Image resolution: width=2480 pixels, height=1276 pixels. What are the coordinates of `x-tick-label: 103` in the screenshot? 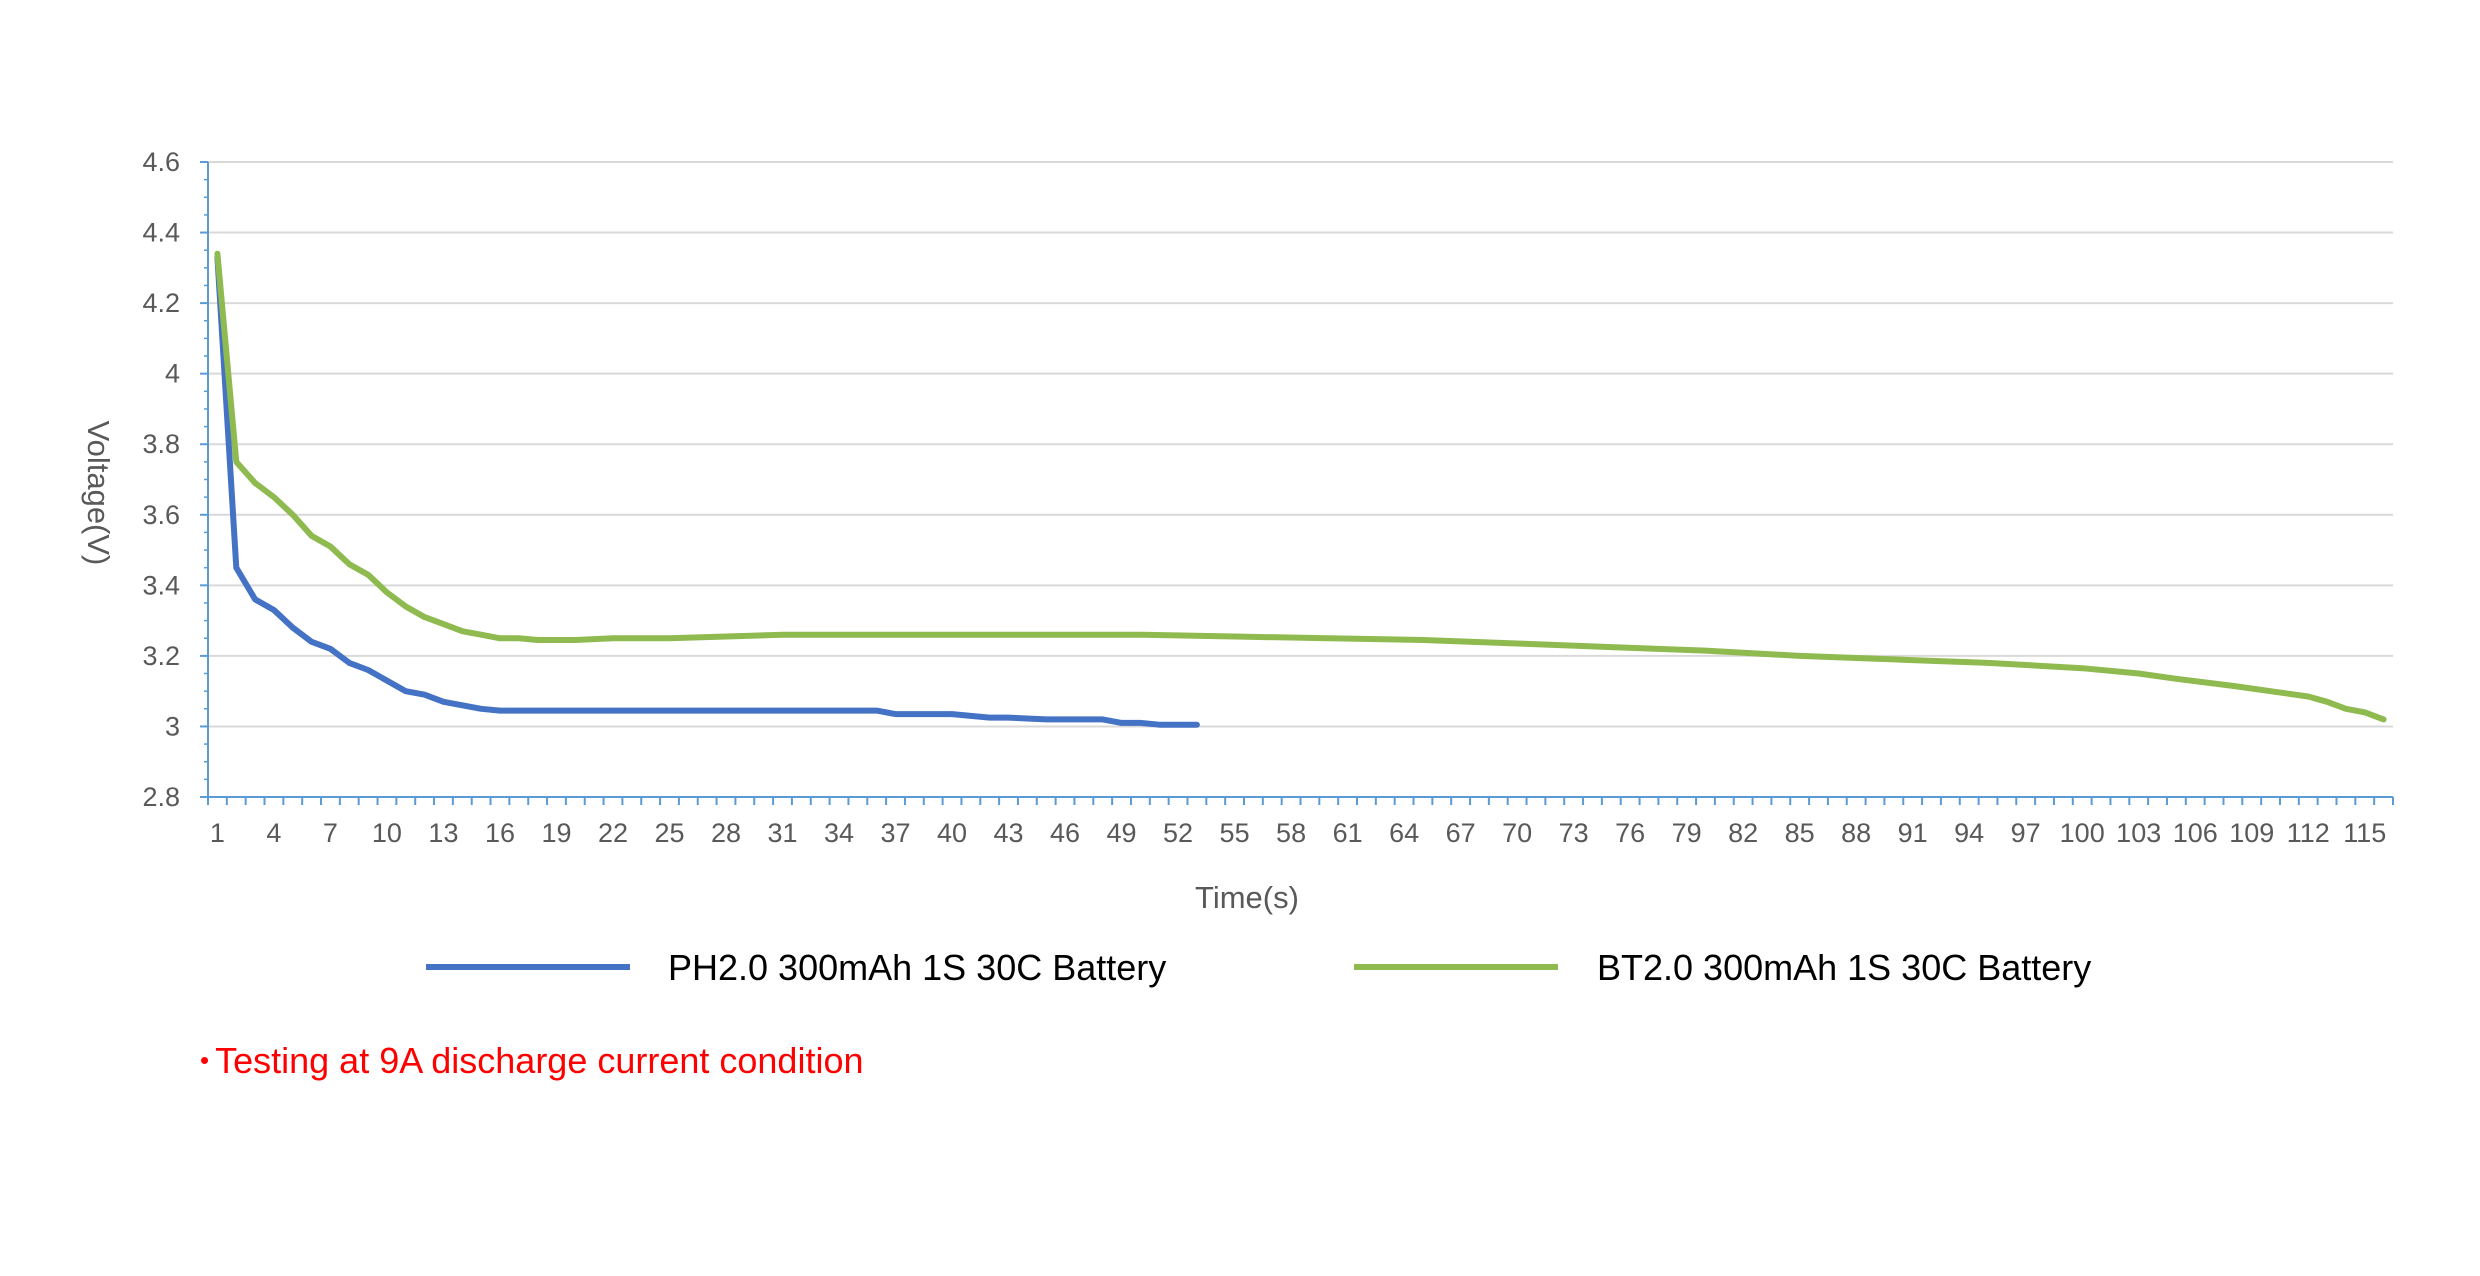 It's located at (2138, 833).